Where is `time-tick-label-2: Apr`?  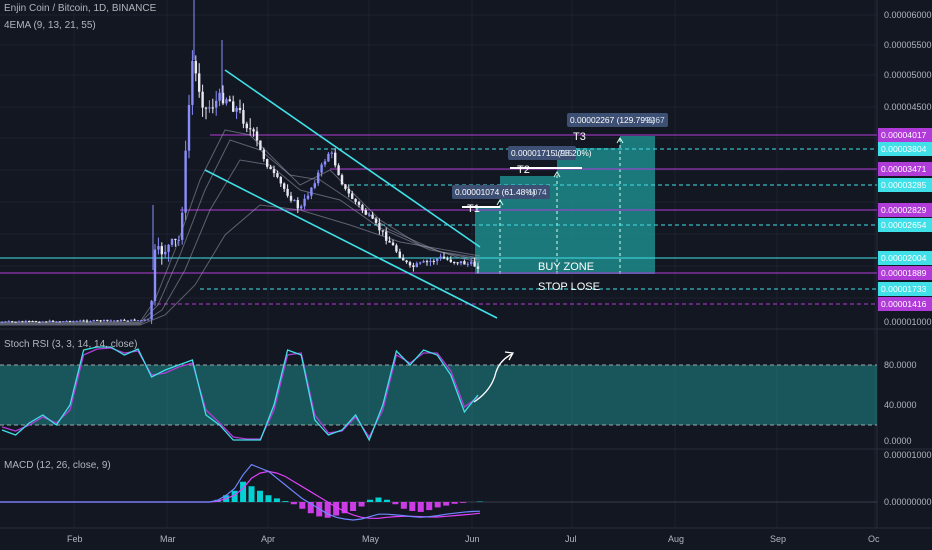 time-tick-label-2: Apr is located at coordinates (268, 539).